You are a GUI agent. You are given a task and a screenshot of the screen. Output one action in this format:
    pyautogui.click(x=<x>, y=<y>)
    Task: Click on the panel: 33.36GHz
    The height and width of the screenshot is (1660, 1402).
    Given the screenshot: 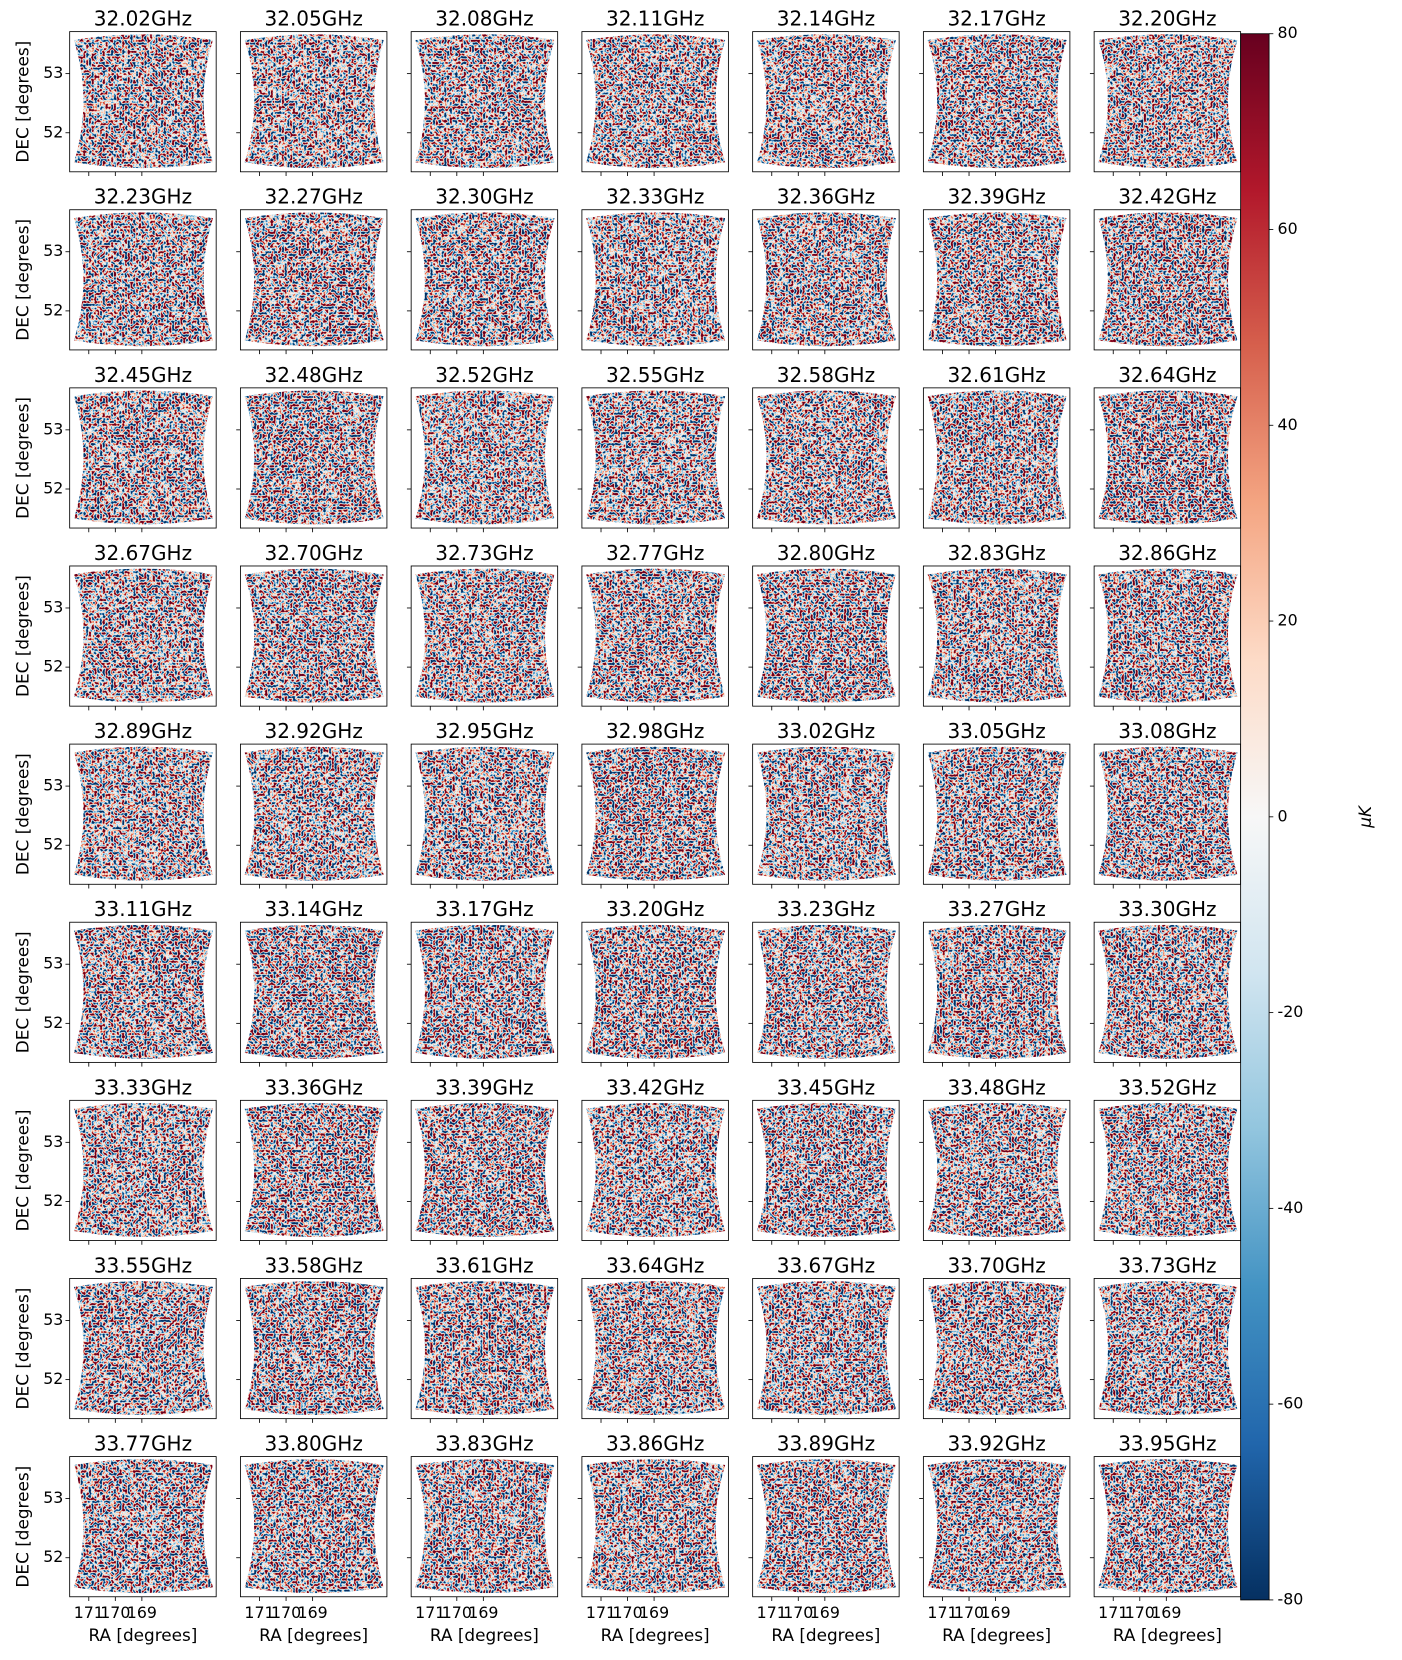 What is the action you would take?
    pyautogui.click(x=312, y=1160)
    